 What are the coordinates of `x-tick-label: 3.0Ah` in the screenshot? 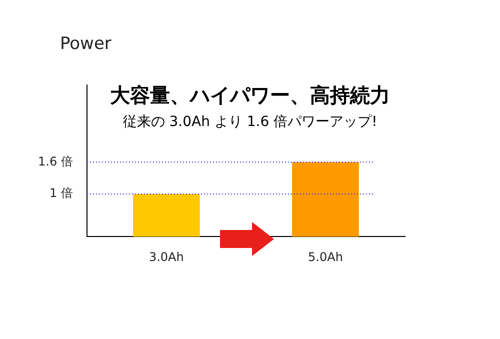 It's located at (166, 257).